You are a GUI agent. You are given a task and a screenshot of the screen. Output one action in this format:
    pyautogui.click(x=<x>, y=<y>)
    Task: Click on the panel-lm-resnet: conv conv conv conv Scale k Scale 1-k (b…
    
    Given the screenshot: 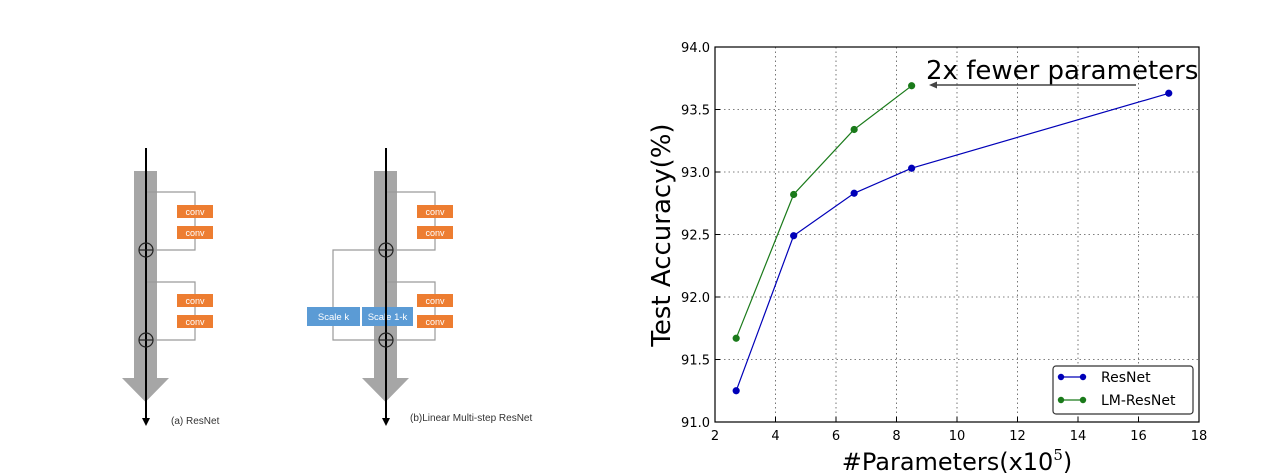 What is the action you would take?
    pyautogui.click(x=419, y=287)
    